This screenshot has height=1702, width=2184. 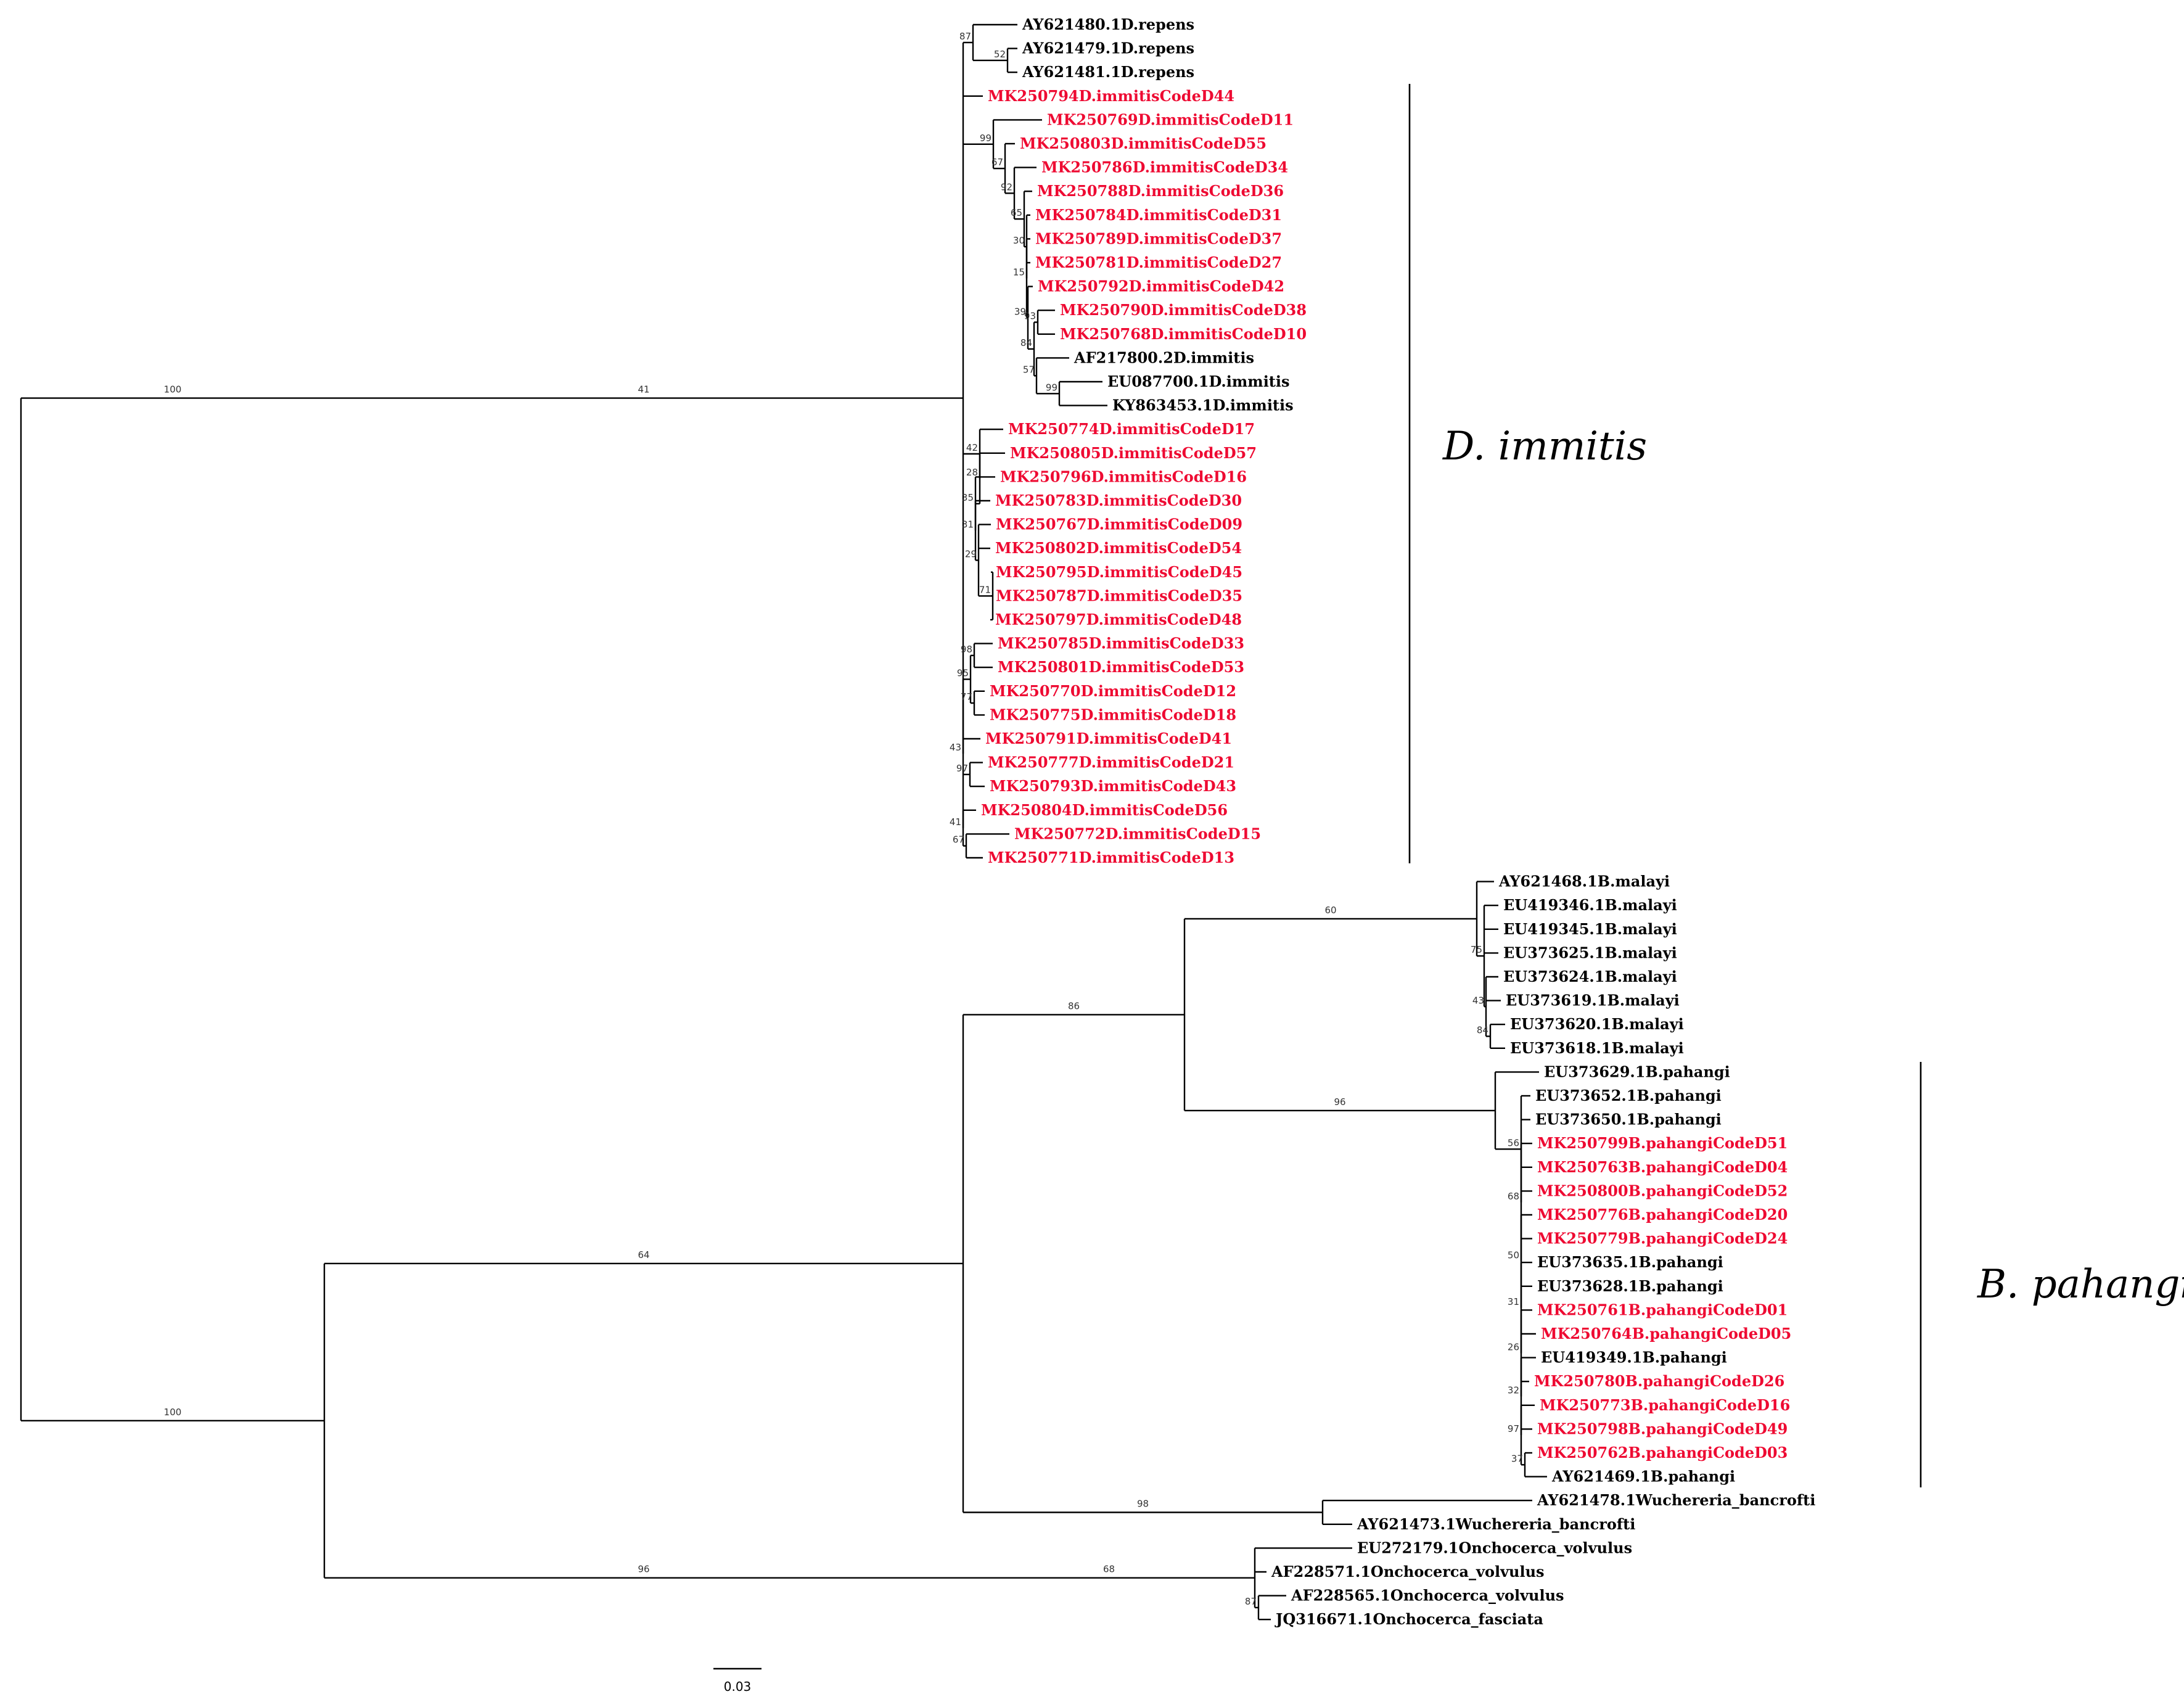 What do you see at coordinates (1513, 1197) in the screenshot?
I see `support-value-p3: 68` at bounding box center [1513, 1197].